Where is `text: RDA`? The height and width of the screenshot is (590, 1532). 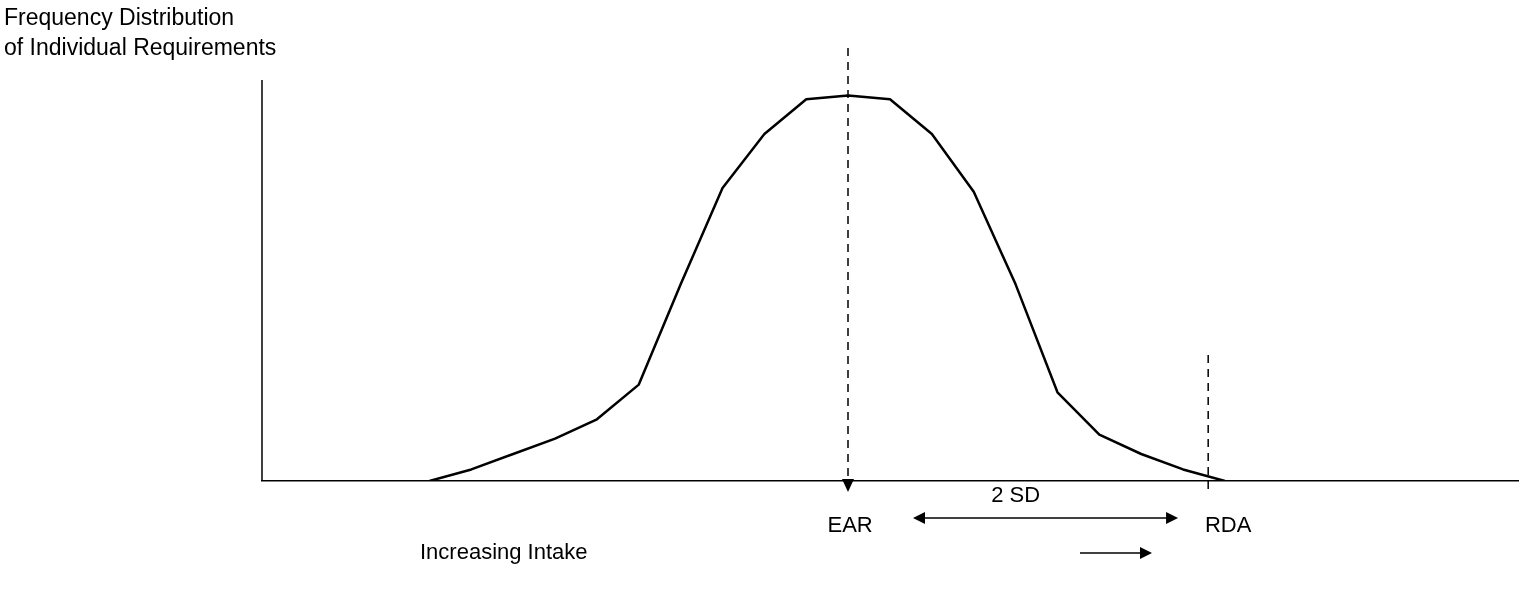
text: RDA is located at coordinates (1228, 525).